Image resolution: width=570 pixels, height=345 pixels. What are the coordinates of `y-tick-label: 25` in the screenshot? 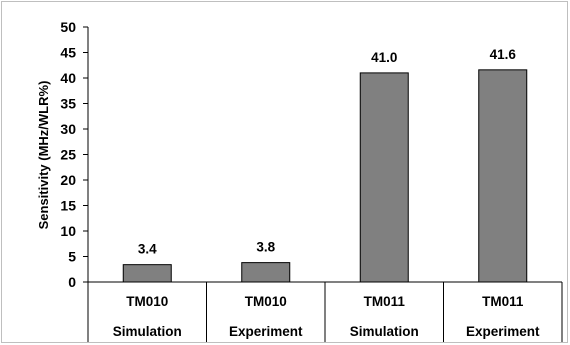 It's located at (68, 155).